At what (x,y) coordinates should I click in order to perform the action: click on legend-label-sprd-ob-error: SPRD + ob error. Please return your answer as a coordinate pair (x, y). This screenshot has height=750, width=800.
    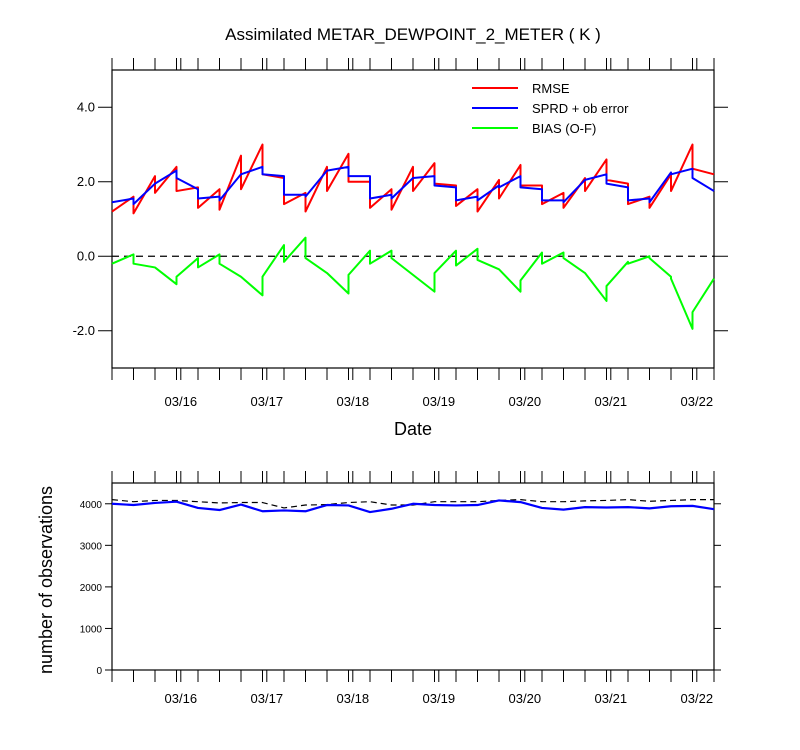
    Looking at the image, I should click on (580, 108).